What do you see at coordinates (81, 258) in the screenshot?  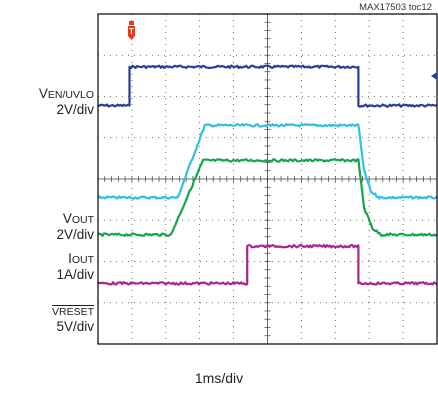 I see `label-iout: IOUT` at bounding box center [81, 258].